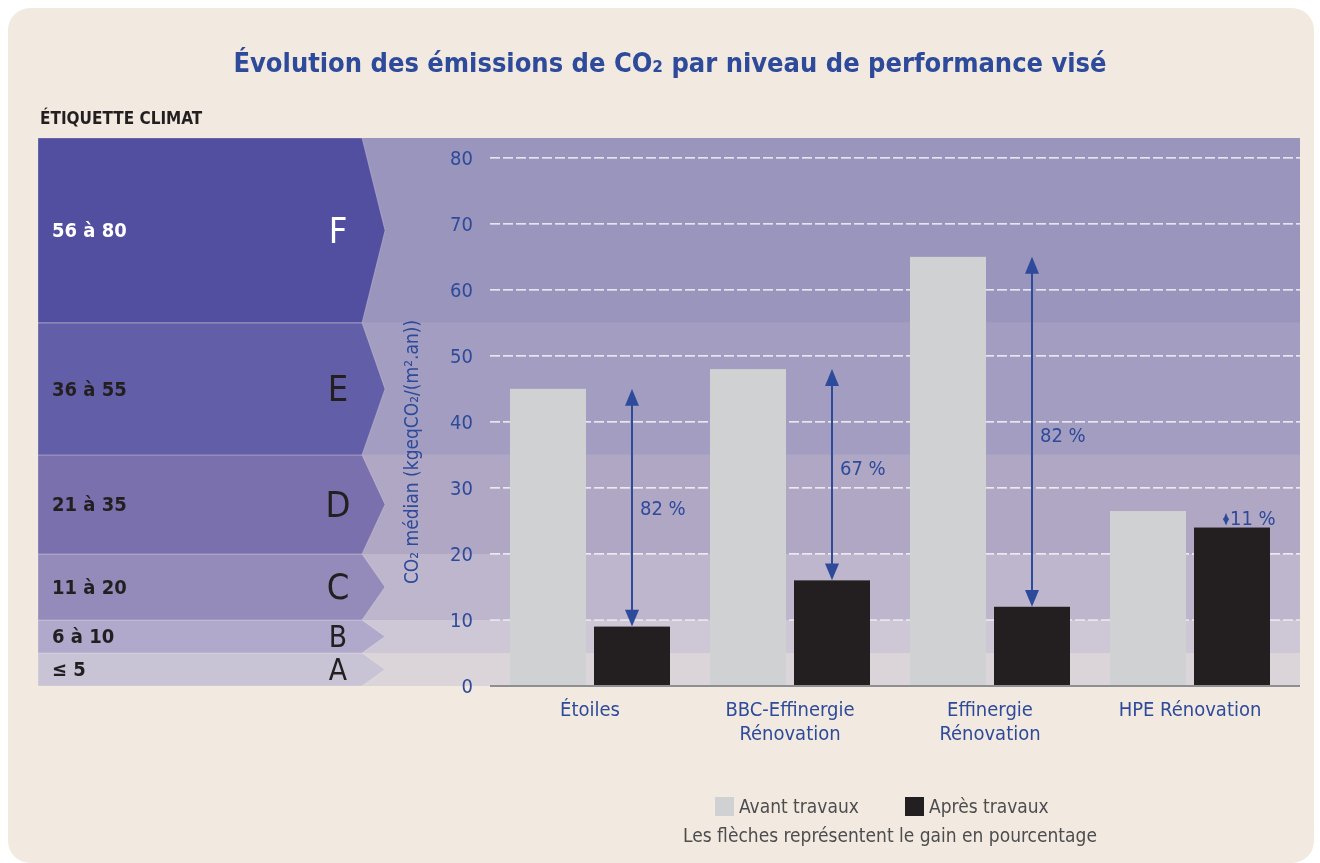 Image resolution: width=1320 pixels, height=863 pixels. What do you see at coordinates (590, 709) in the screenshot?
I see `x-tick-label: Étoiles` at bounding box center [590, 709].